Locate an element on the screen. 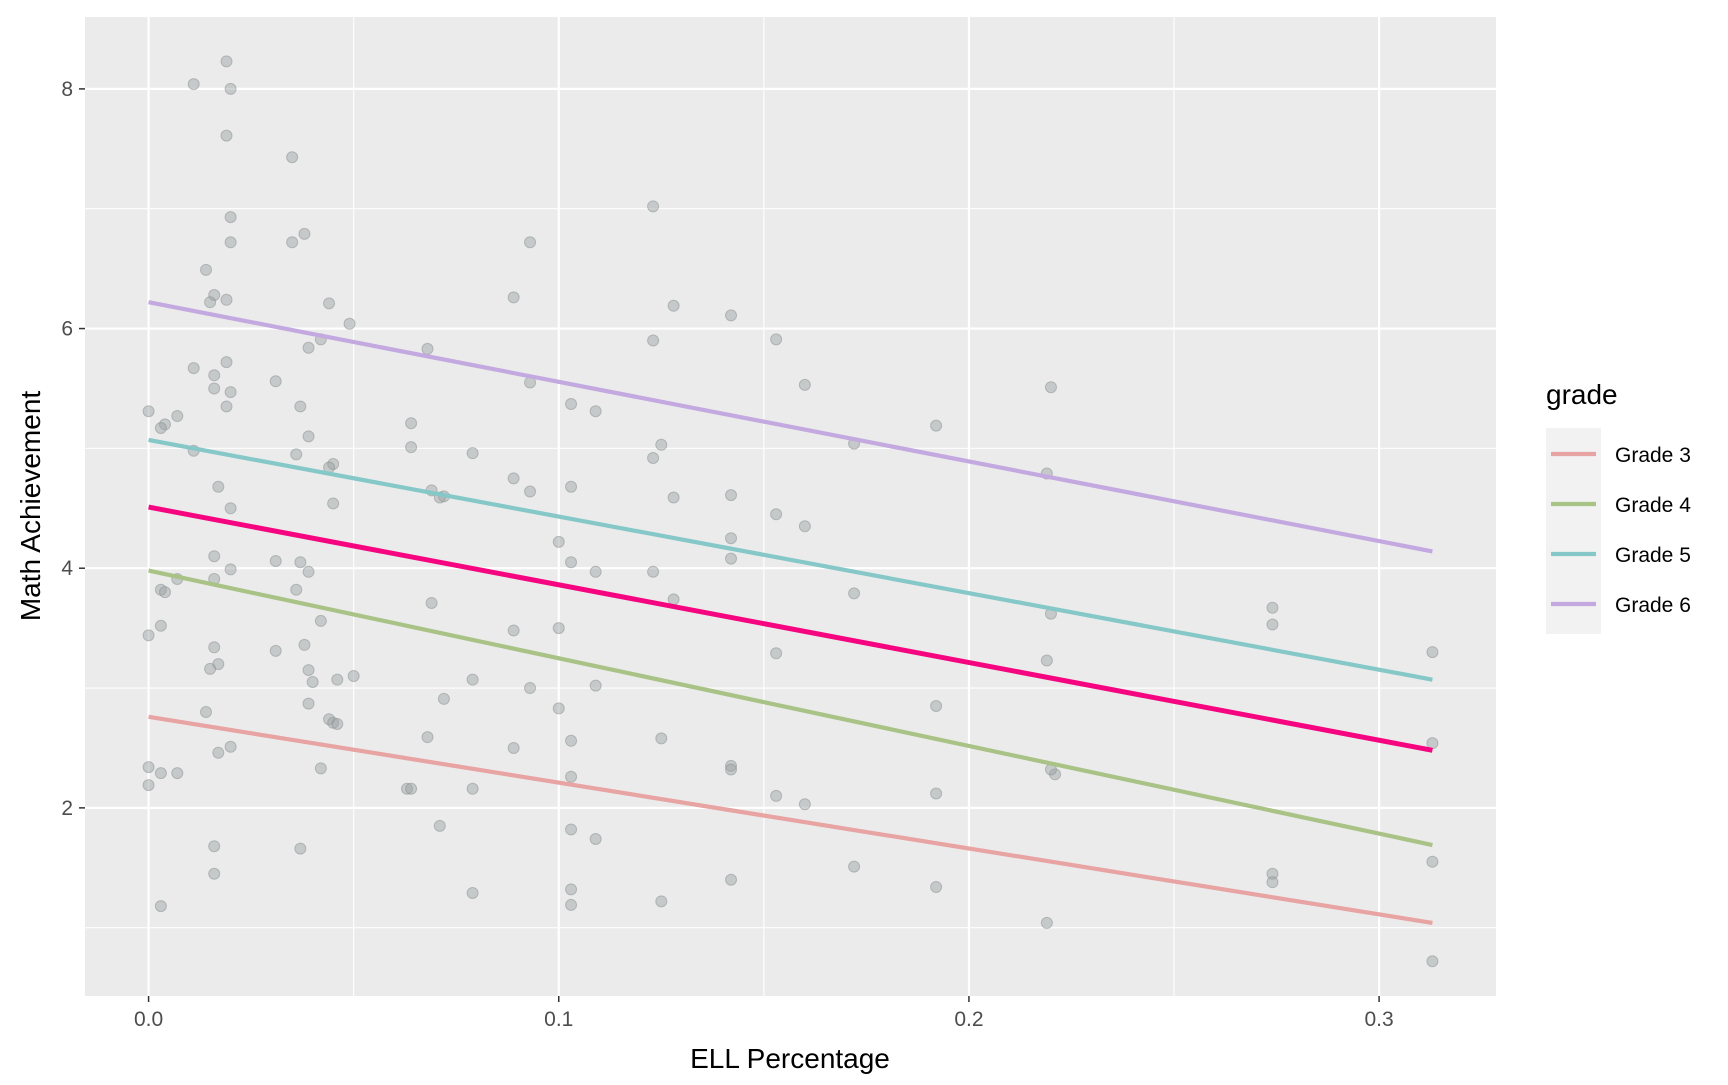 Image resolution: width=1728 pixels, height=1085 pixels. y-tick-label: 6 is located at coordinates (67, 329).